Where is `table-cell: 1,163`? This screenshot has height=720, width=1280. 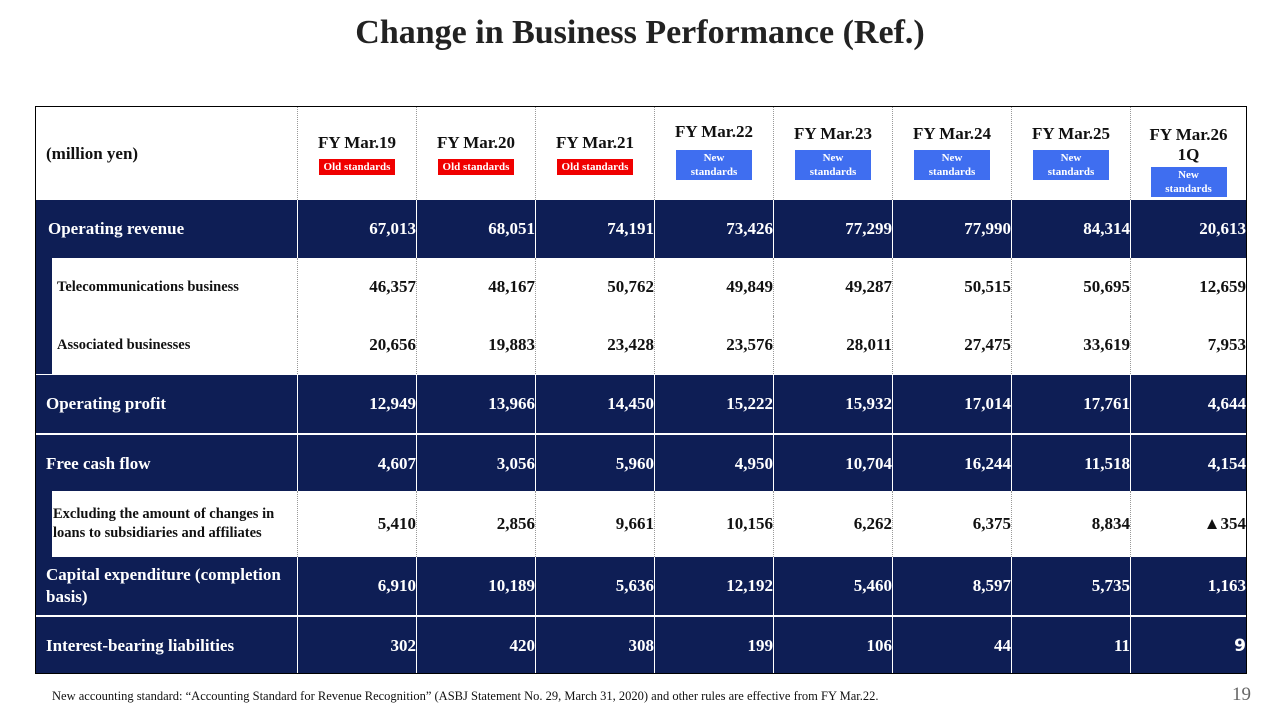
table-cell: 1,163 is located at coordinates (1188, 586).